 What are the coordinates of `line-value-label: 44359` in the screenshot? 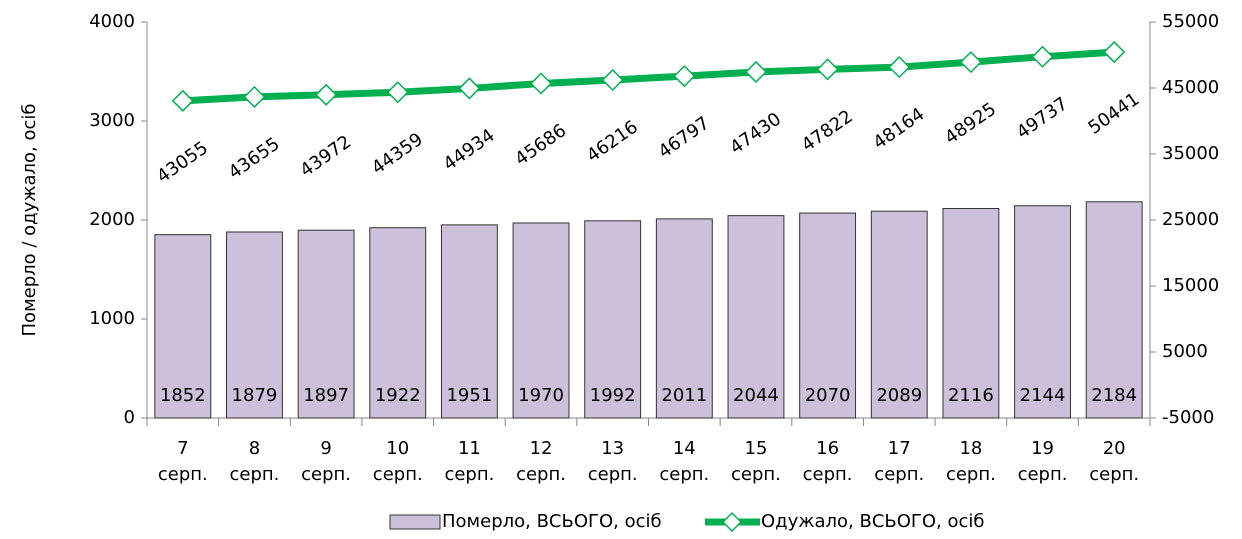 It's located at (397, 154).